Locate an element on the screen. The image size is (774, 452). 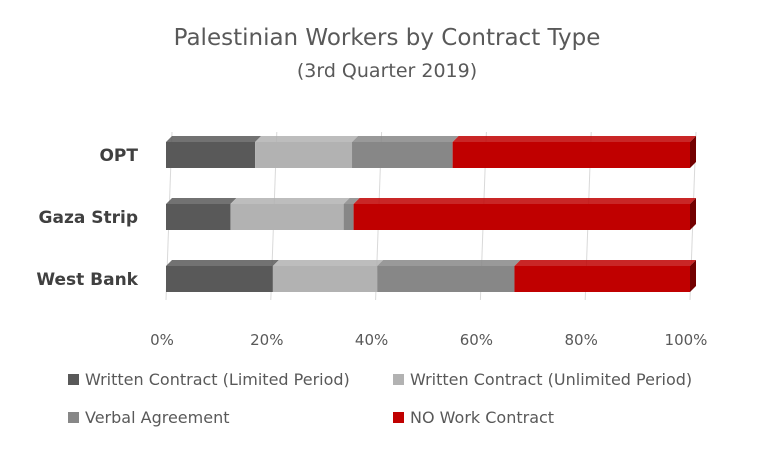
category-label: West Bank is located at coordinates (87, 280).